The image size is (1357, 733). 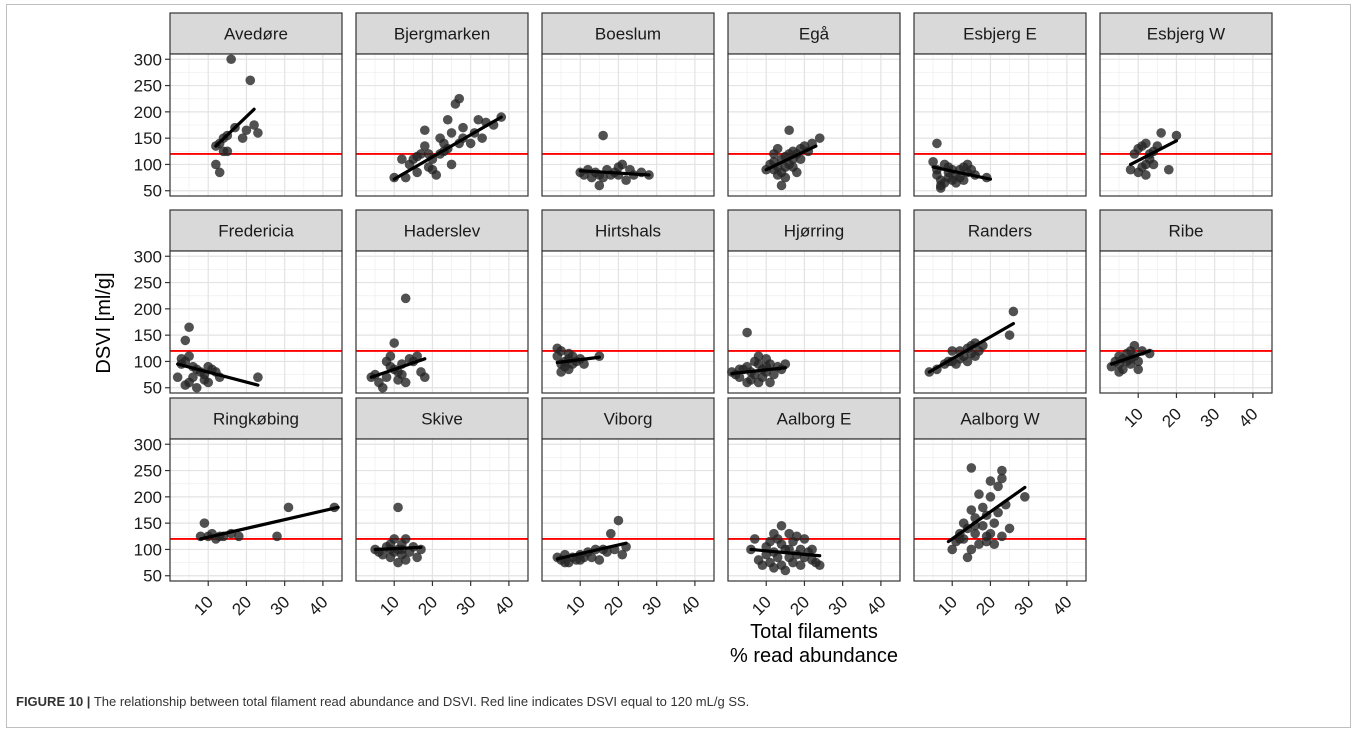 I want to click on y-tick-label: 100, so click(x=148, y=164).